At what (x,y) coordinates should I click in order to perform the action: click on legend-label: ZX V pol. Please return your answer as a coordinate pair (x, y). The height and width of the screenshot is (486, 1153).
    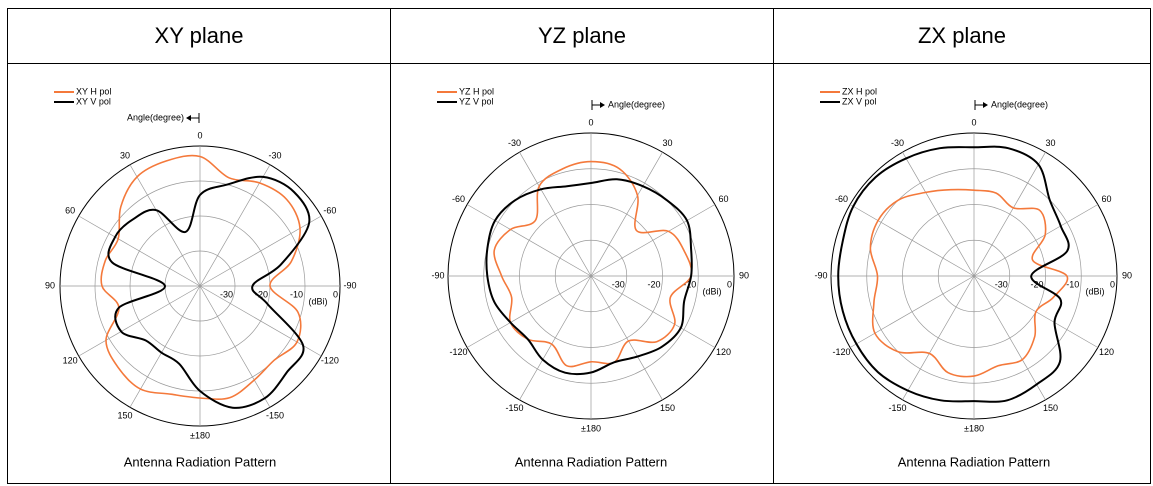
    Looking at the image, I should click on (859, 101).